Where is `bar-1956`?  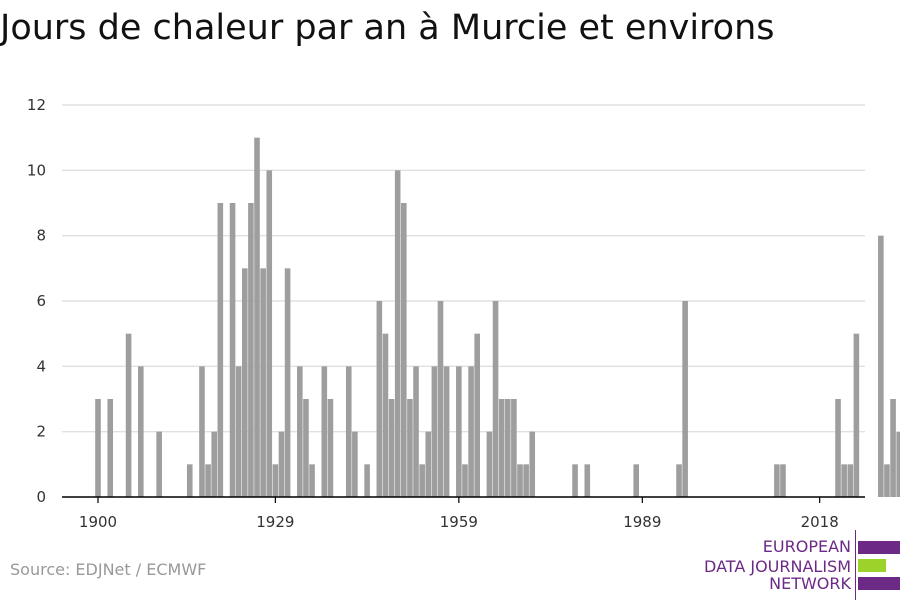 bar-1956 is located at coordinates (440, 399).